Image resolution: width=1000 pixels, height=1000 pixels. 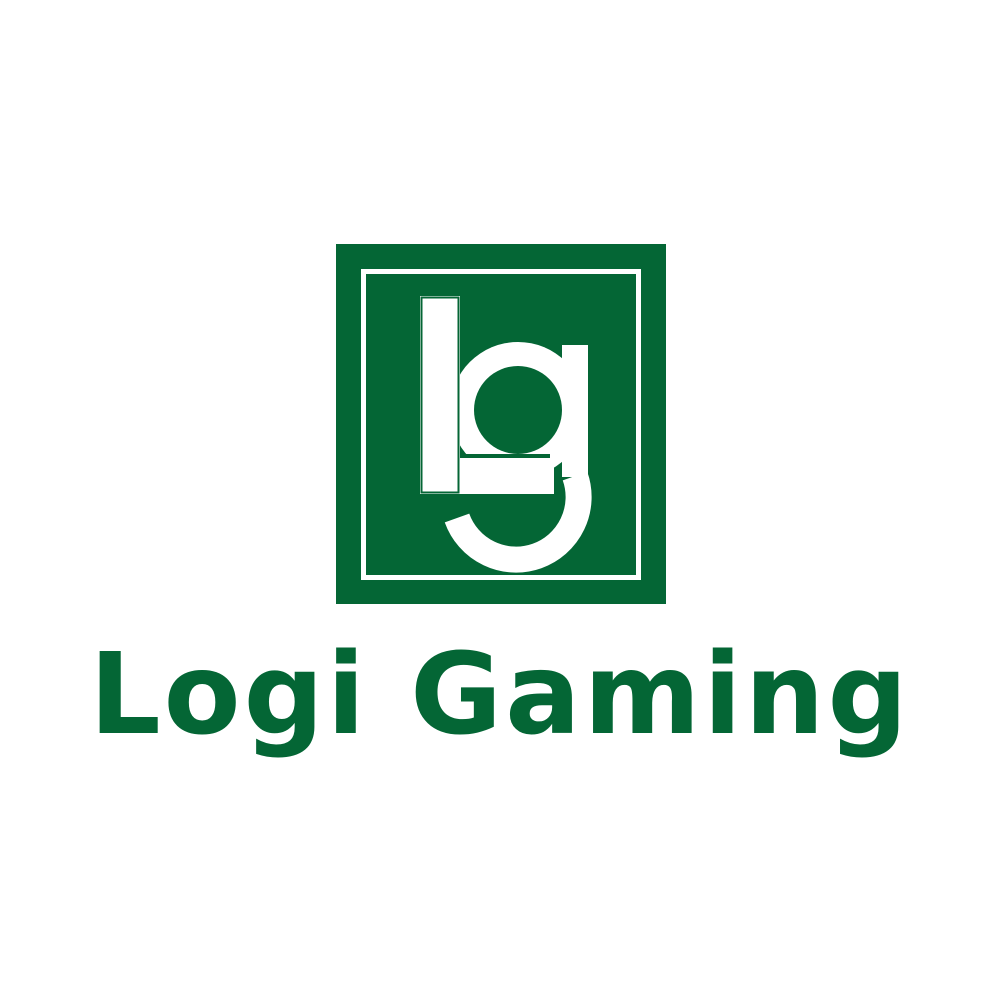 I want to click on g-stem, so click(x=575, y=411).